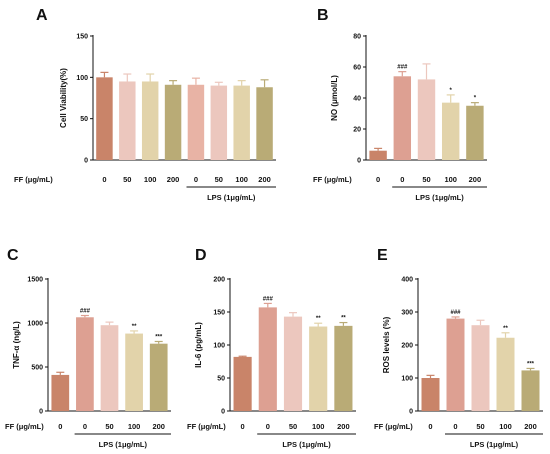  What do you see at coordinates (42, 15) in the screenshot?
I see `panel-letter: A` at bounding box center [42, 15].